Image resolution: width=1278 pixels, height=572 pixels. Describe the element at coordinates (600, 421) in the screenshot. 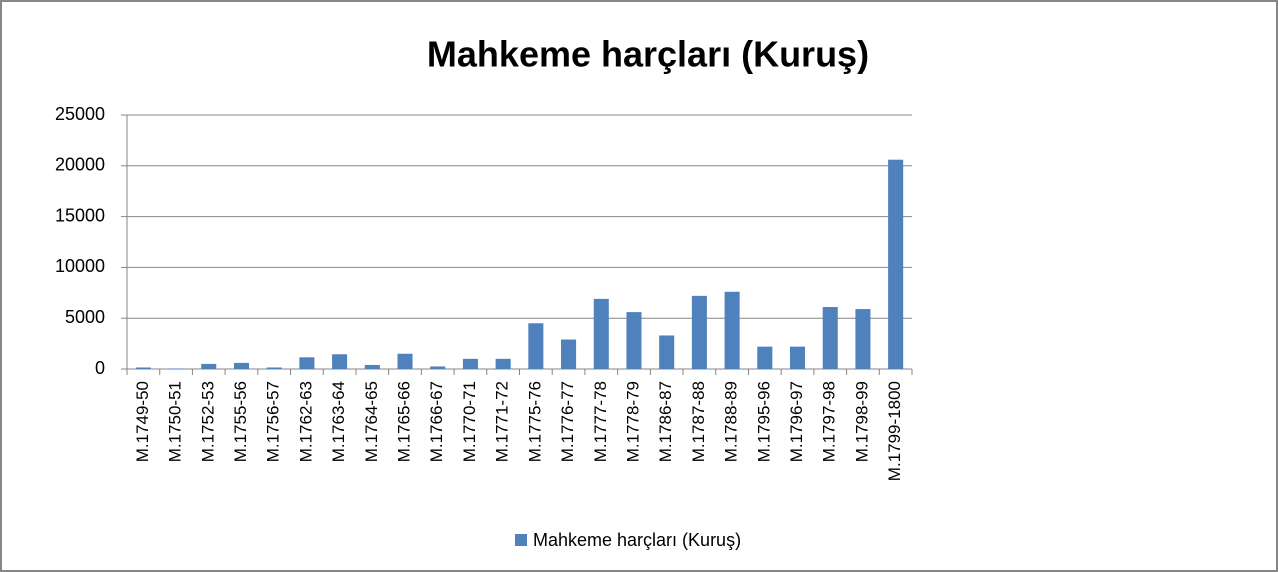

I see `x-tick-label: M.1777-78` at that location.